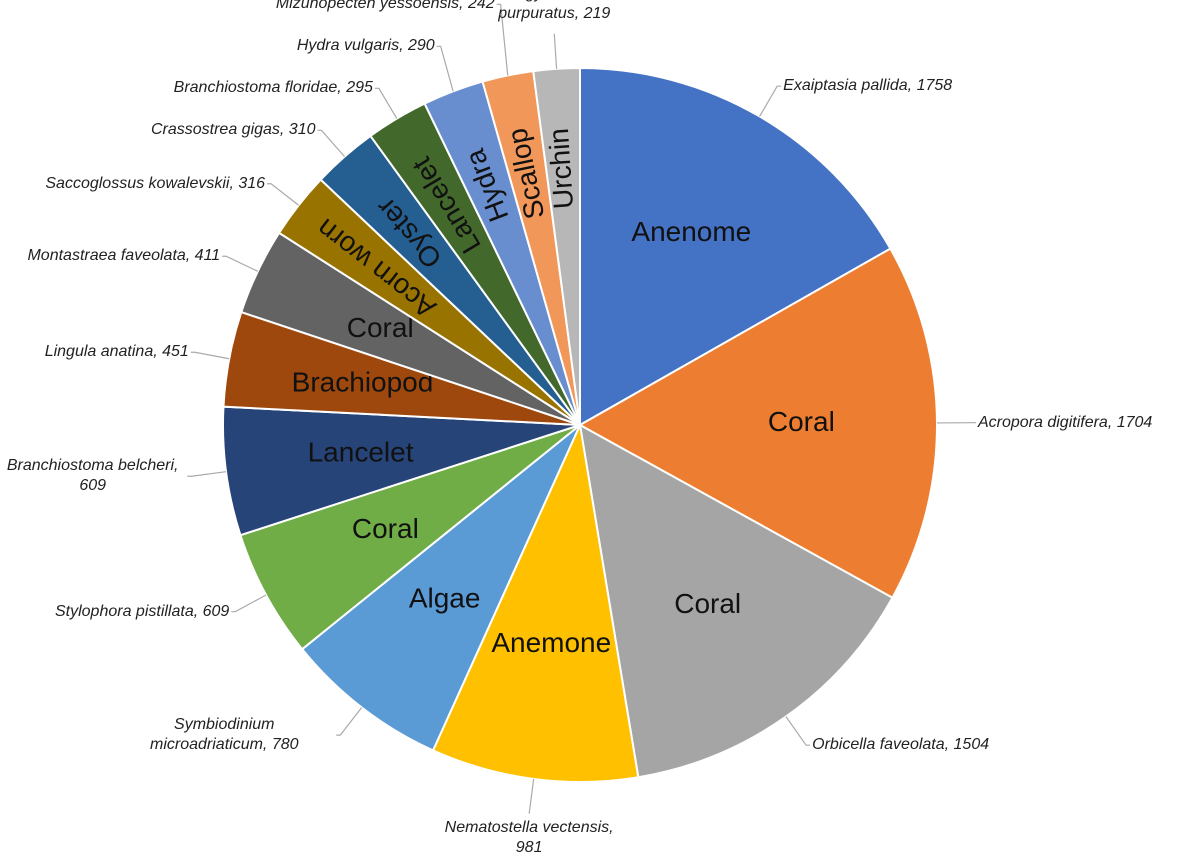 Image resolution: width=1181 pixels, height=855 pixels. I want to click on slice-label: Urchin, so click(561, 168).